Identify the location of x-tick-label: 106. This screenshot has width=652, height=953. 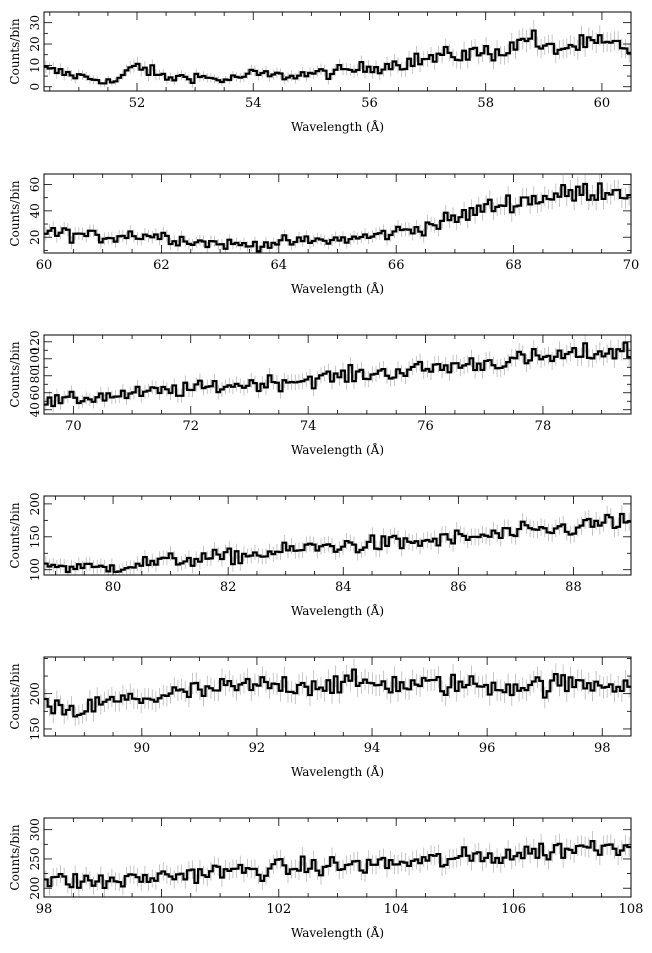
(513, 909).